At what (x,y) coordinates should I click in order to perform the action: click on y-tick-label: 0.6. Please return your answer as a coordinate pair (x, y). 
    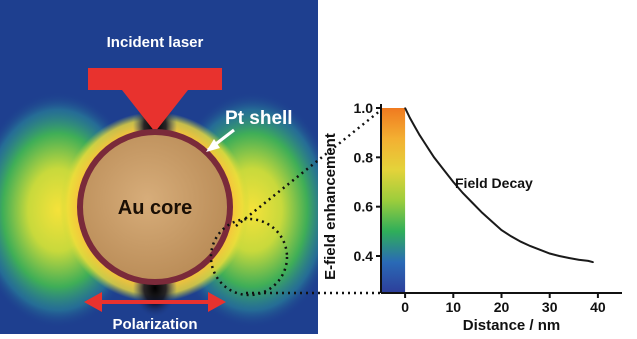
    Looking at the image, I should click on (364, 207).